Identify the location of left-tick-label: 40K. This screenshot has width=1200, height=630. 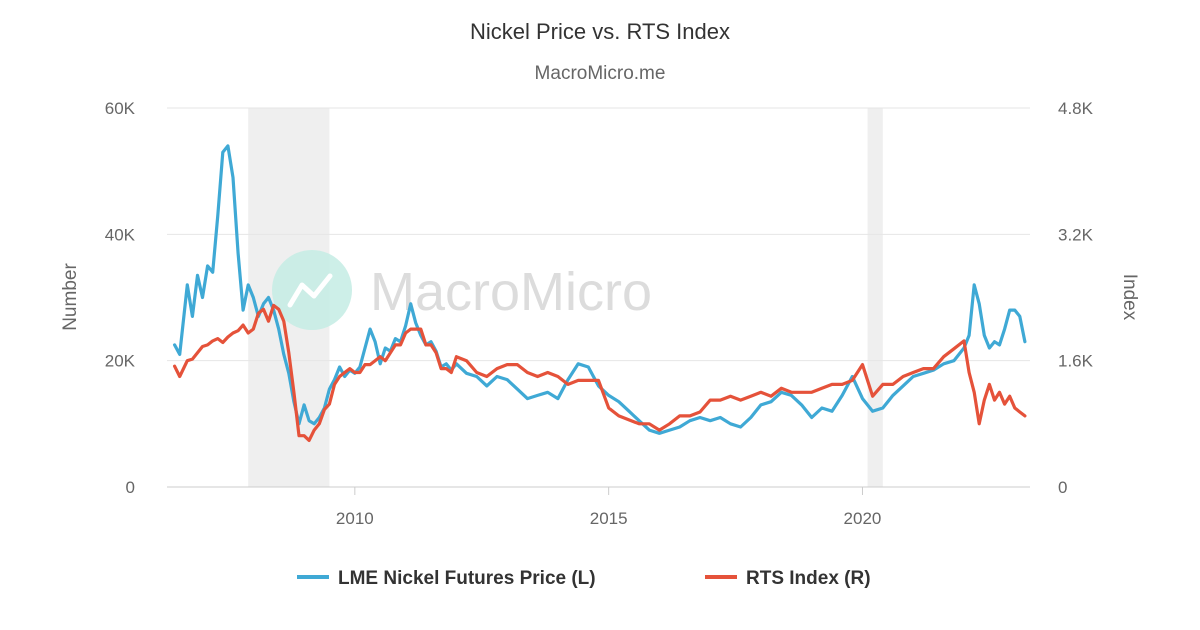
(120, 234).